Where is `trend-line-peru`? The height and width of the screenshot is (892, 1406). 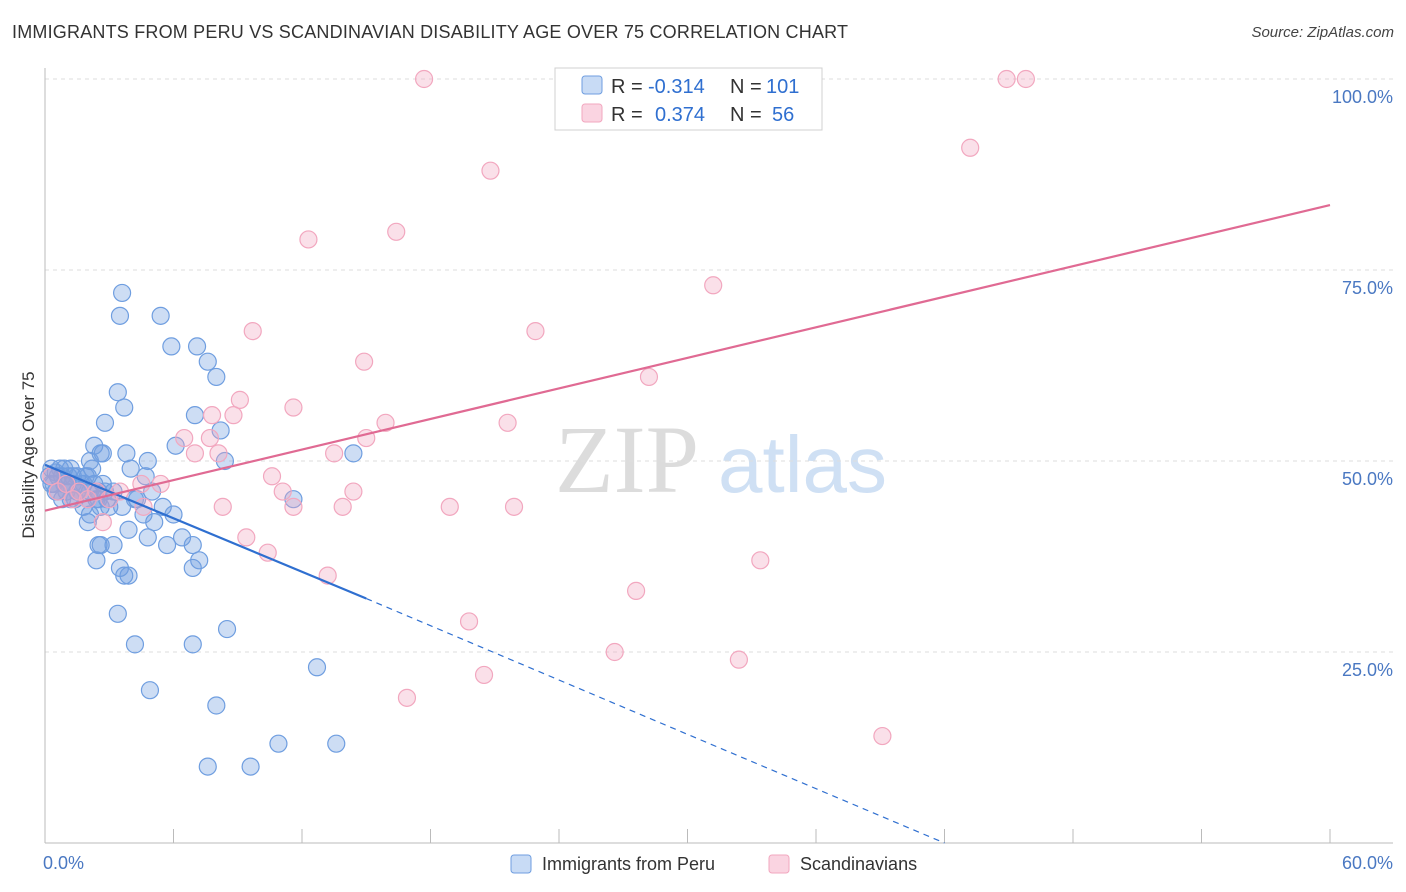
trend-line-peru is located at coordinates (205, 531).